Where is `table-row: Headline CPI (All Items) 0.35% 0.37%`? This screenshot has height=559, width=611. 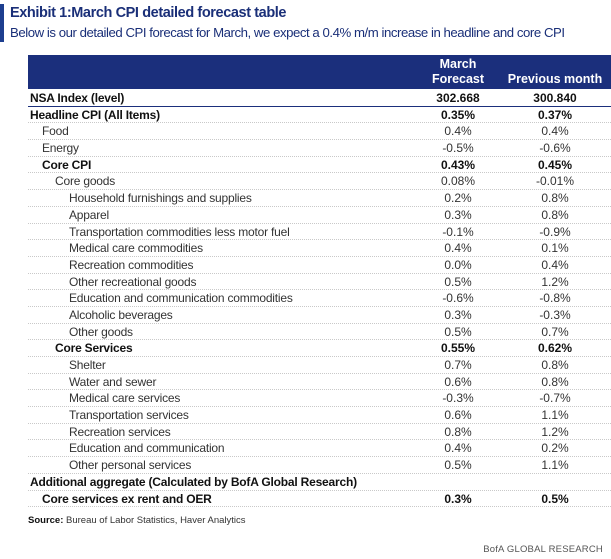
table-row: Headline CPI (All Items) 0.35% 0.37% is located at coordinates (319, 115).